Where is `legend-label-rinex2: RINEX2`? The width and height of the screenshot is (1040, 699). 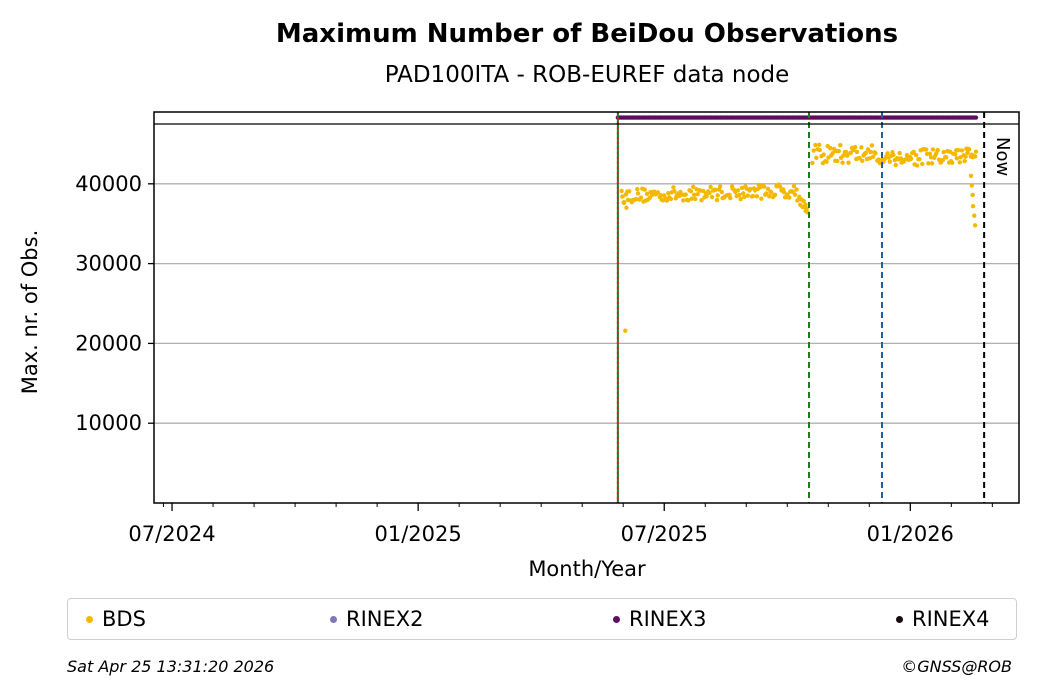 legend-label-rinex2: RINEX2 is located at coordinates (385, 619).